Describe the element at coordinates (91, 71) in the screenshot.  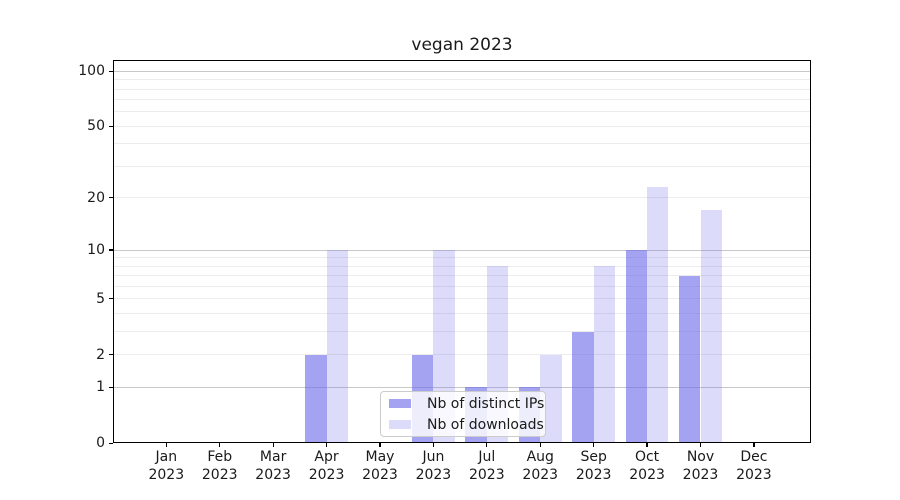
I see `y-tick-label: 100` at that location.